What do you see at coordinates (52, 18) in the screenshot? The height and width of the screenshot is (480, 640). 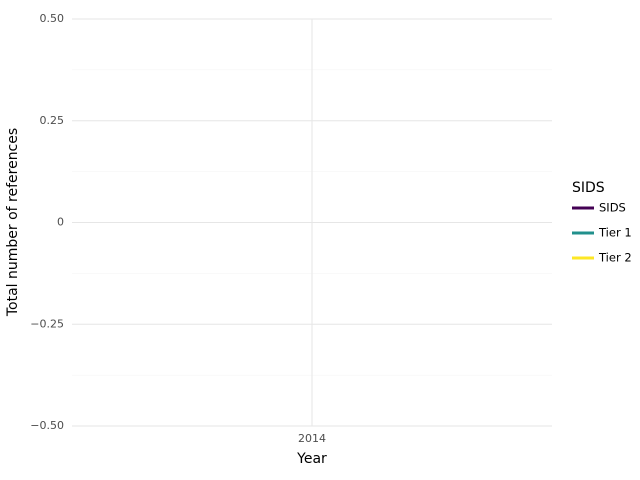 I see `y-tick-label: 0.50` at bounding box center [52, 18].